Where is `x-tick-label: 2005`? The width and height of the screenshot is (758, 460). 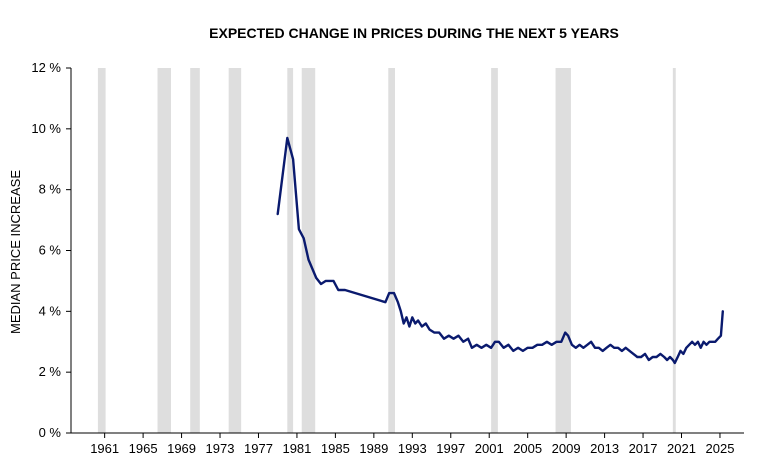
x-tick-label: 2005 is located at coordinates (527, 448).